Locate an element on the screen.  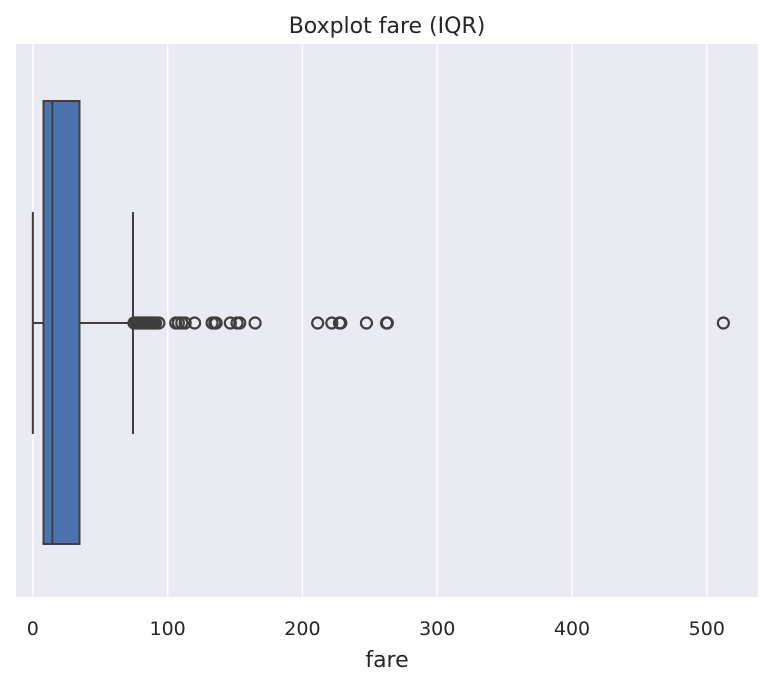
x-axis-label: fare is located at coordinates (386, 660).